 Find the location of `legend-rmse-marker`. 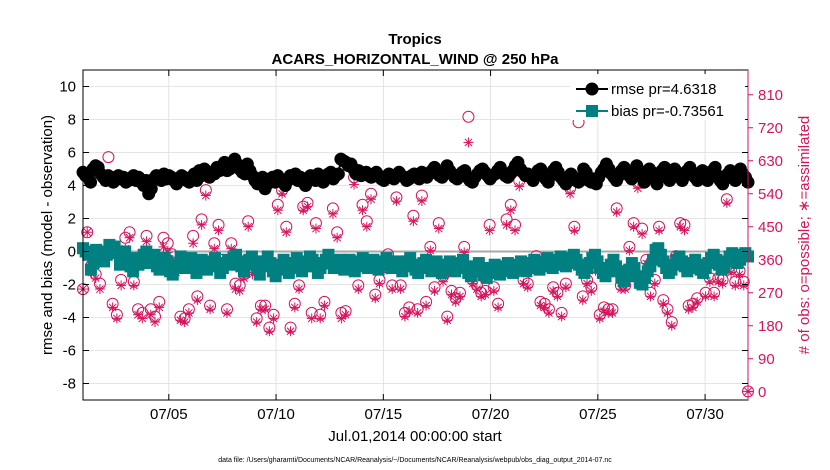

legend-rmse-marker is located at coordinates (592, 89).